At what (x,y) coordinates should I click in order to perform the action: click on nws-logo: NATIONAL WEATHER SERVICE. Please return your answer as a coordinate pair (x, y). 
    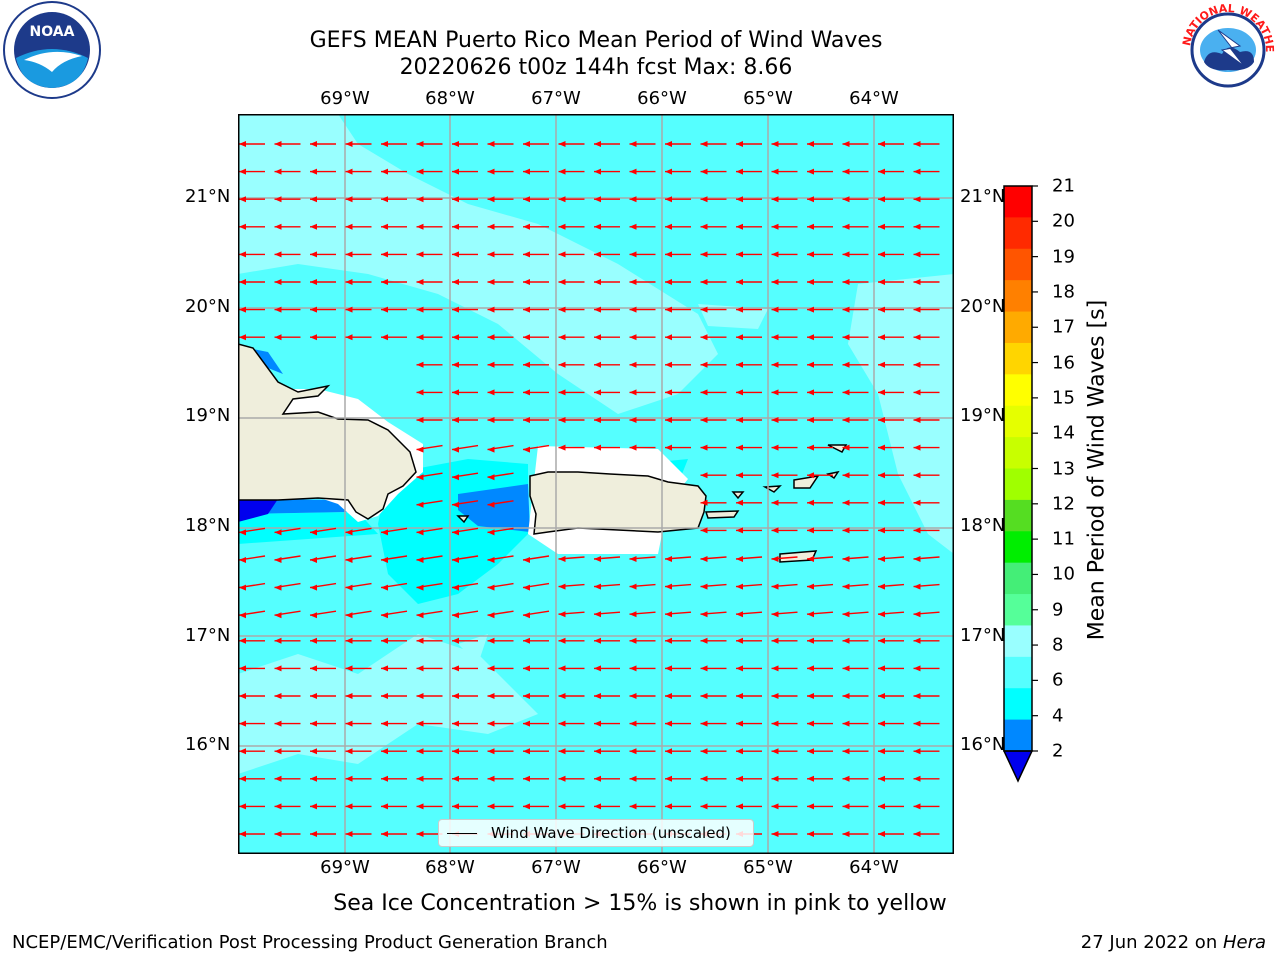
    Looking at the image, I should click on (1227, 49).